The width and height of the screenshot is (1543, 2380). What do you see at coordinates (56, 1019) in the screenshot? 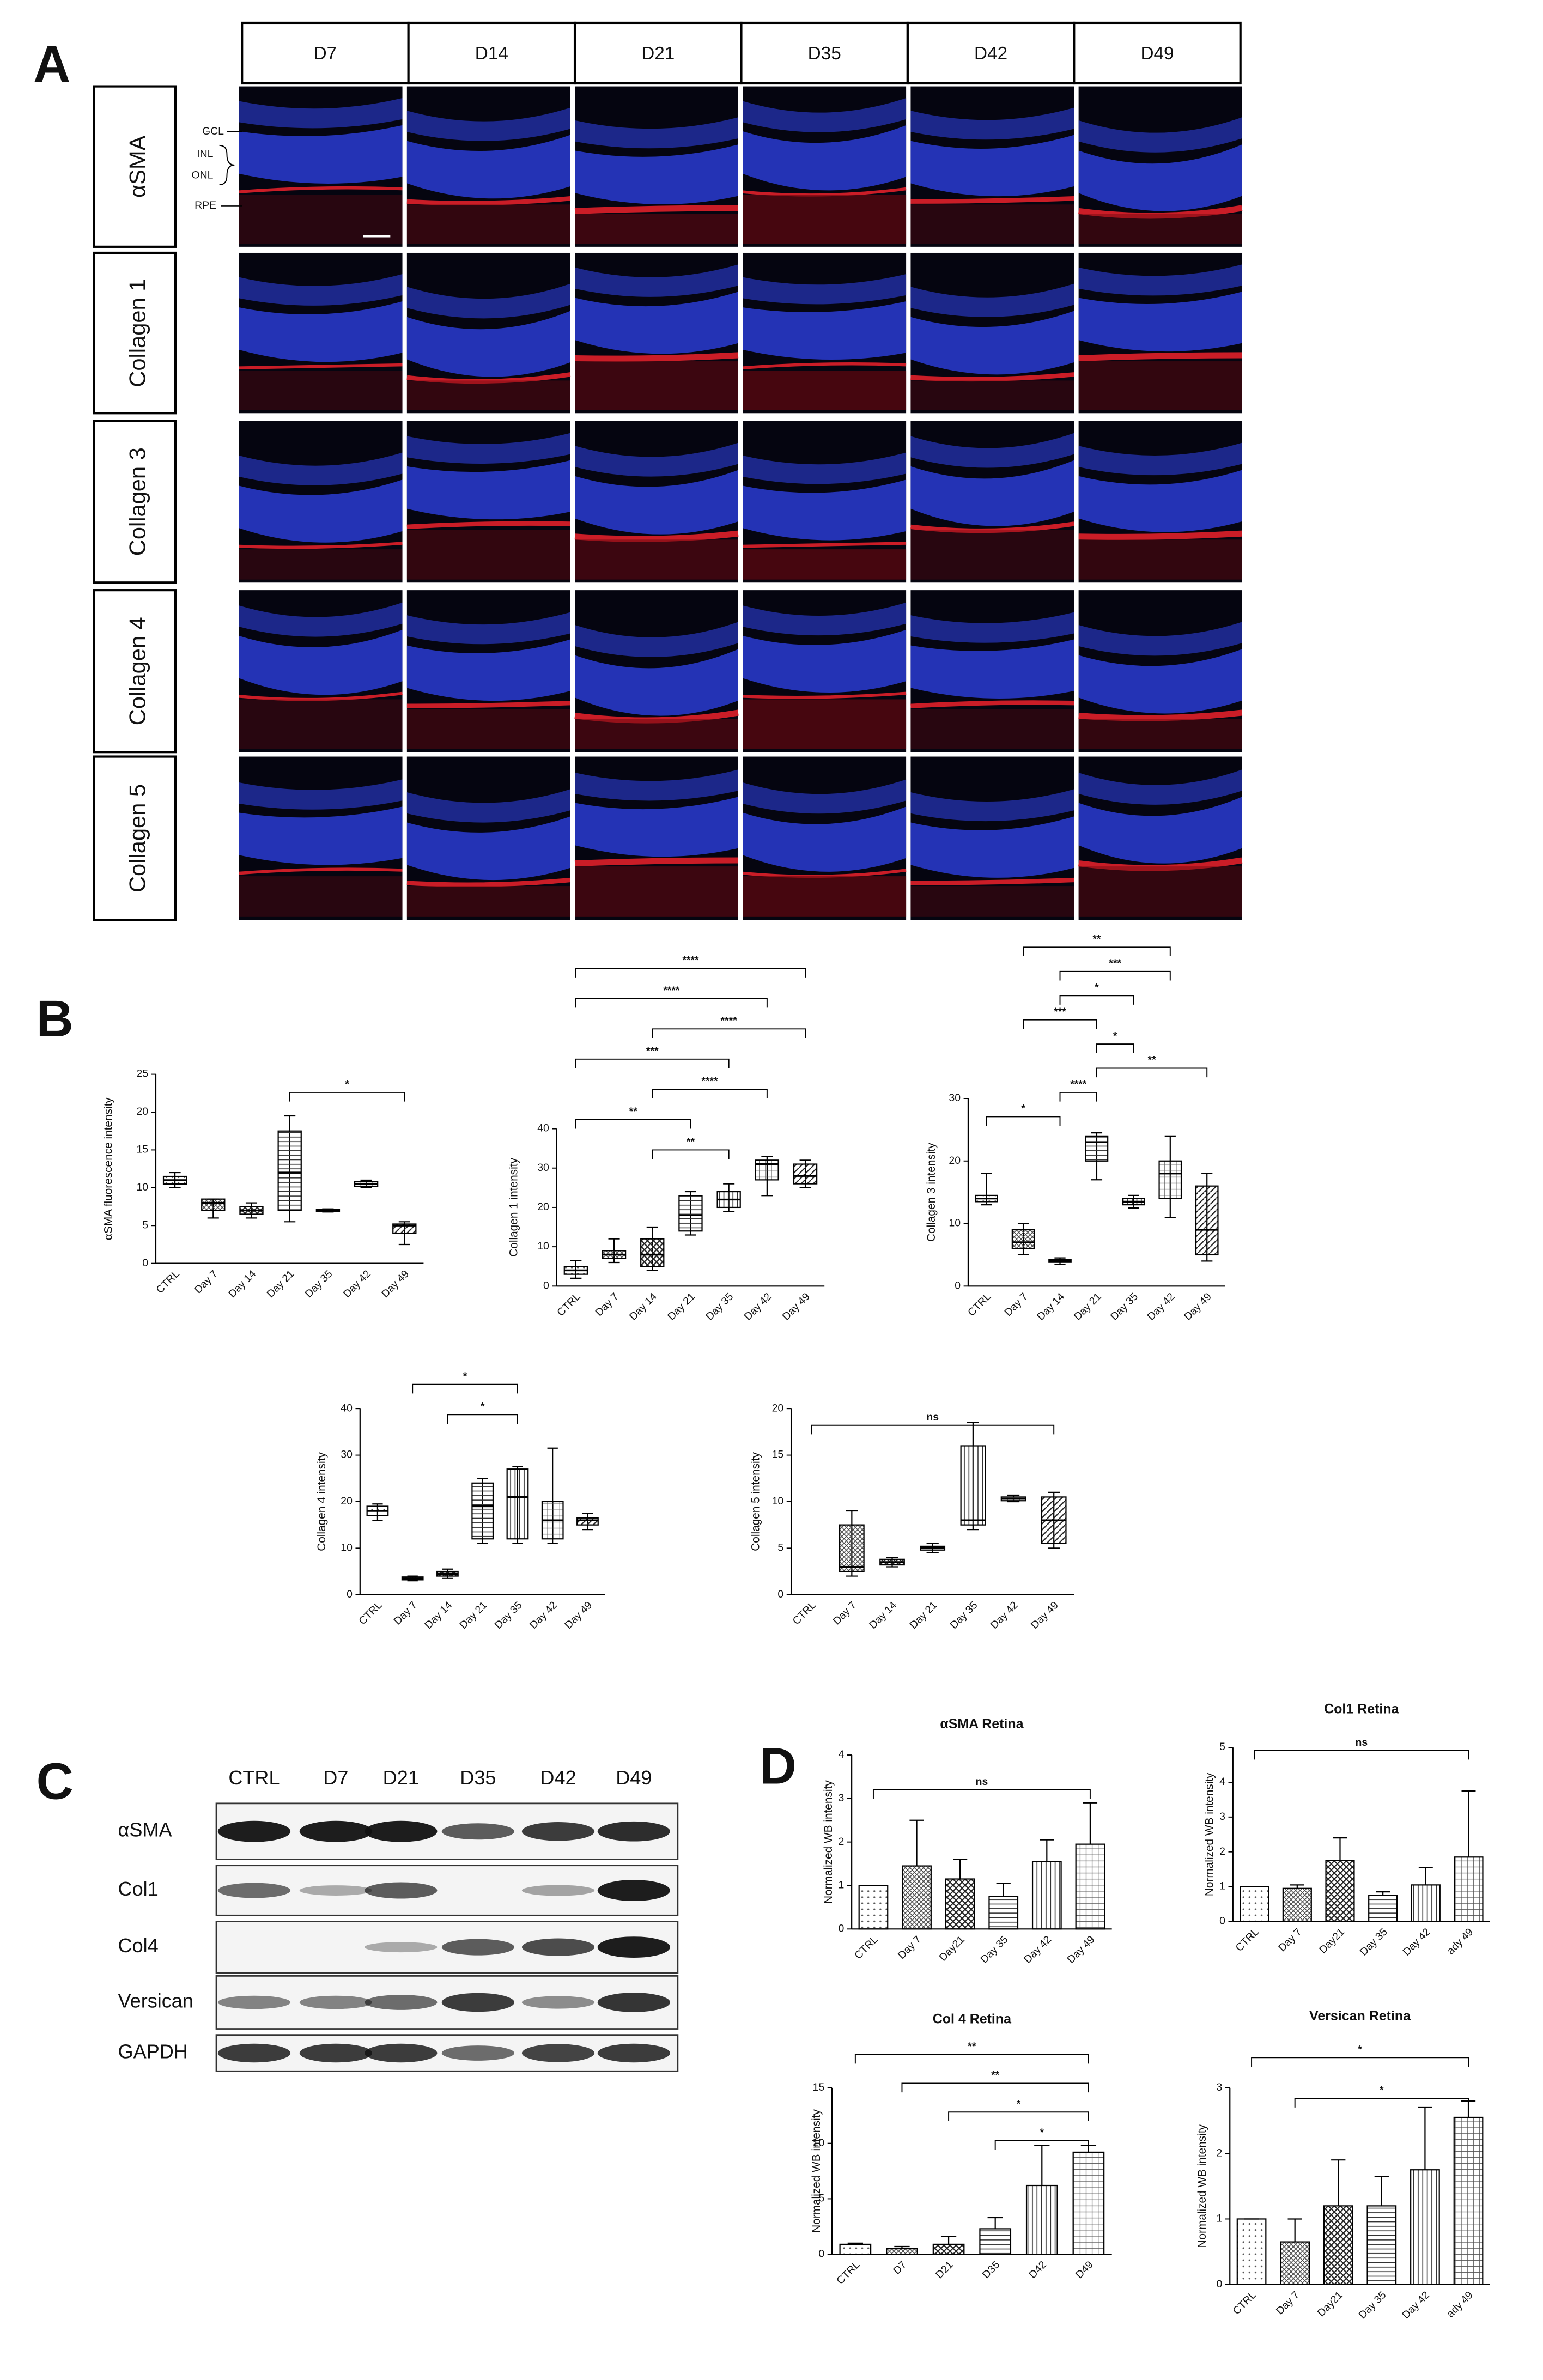
I see `panel-label: B` at bounding box center [56, 1019].